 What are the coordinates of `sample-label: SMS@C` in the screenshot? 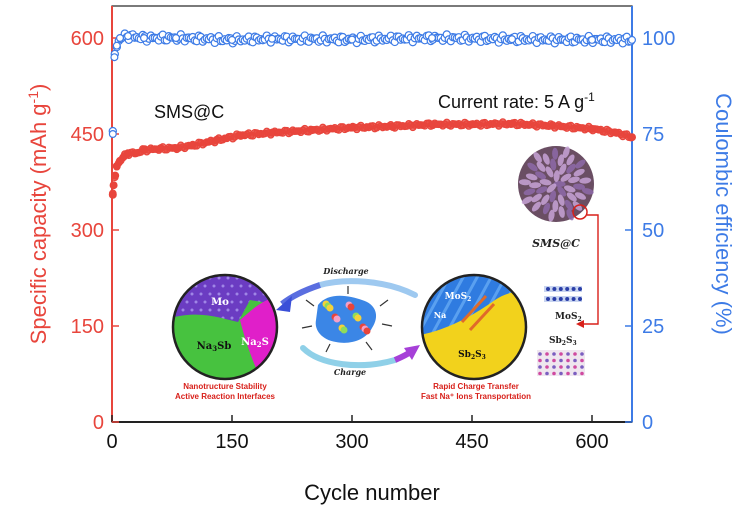 It's located at (189, 112).